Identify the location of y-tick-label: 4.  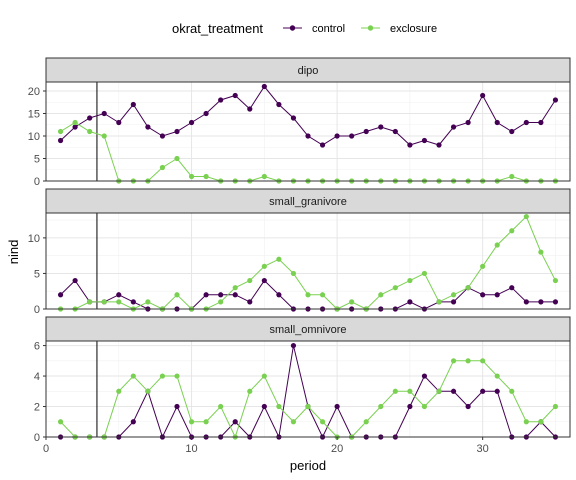
(37, 377).